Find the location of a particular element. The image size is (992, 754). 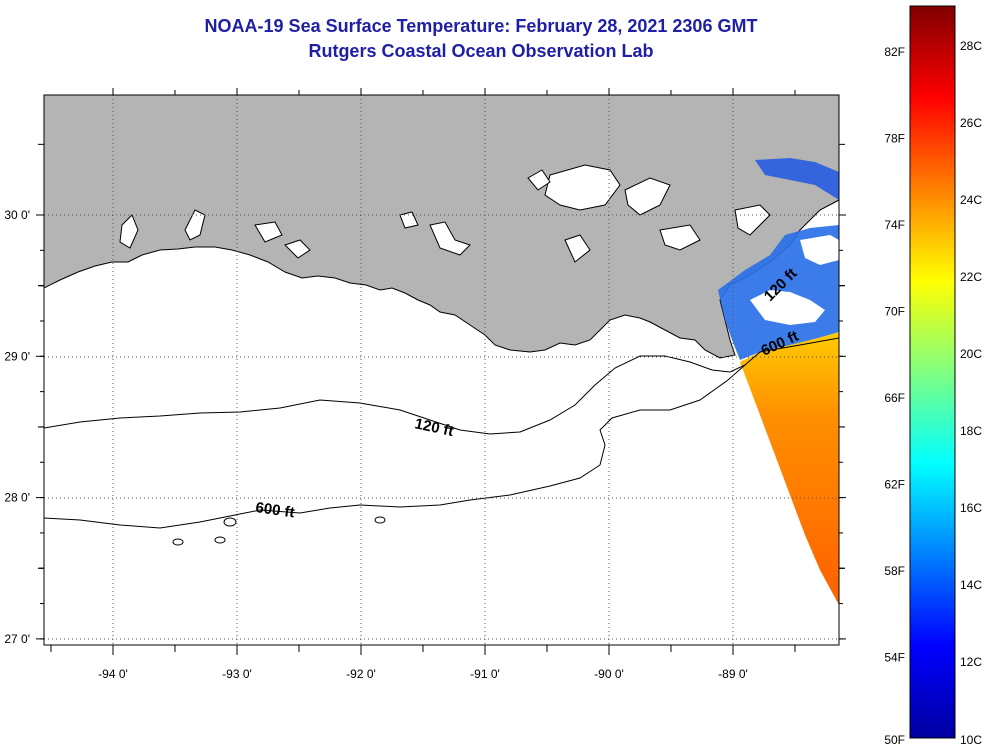

lake-calcasieu is located at coordinates (129, 231).